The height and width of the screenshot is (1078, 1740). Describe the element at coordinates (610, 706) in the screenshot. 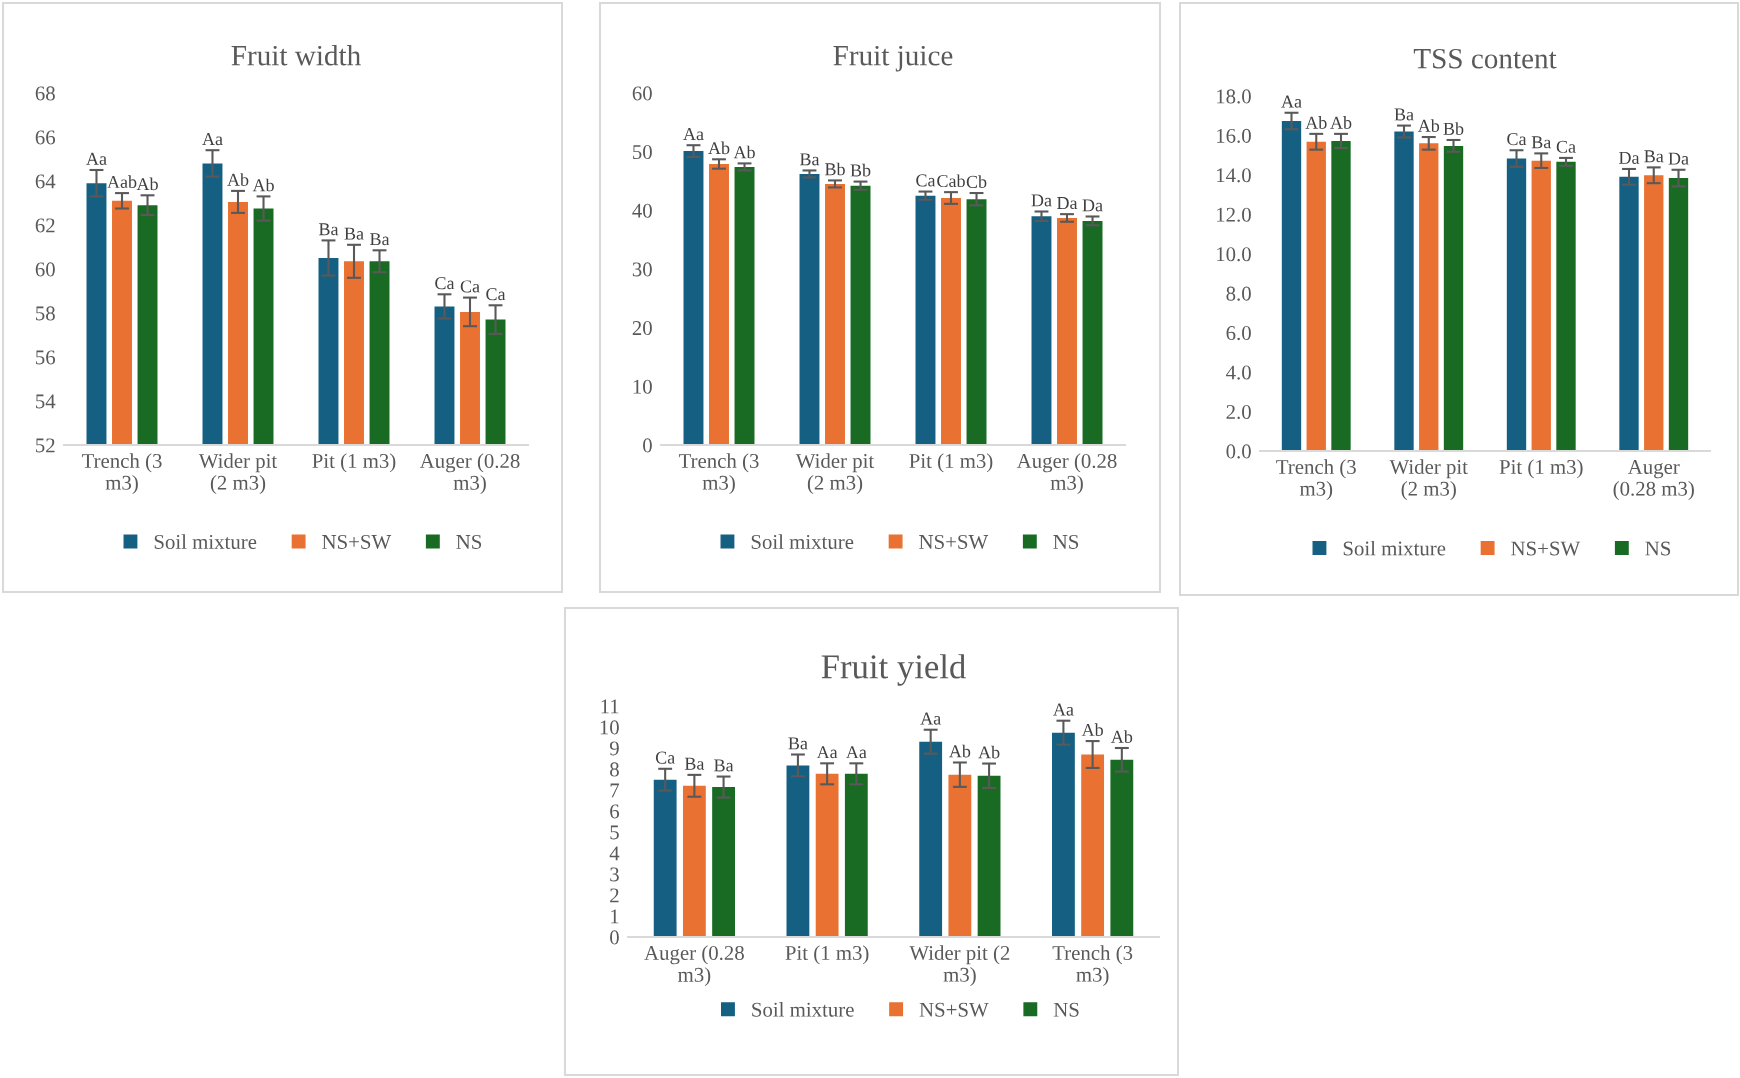

I see `y-tick-label: 11` at that location.